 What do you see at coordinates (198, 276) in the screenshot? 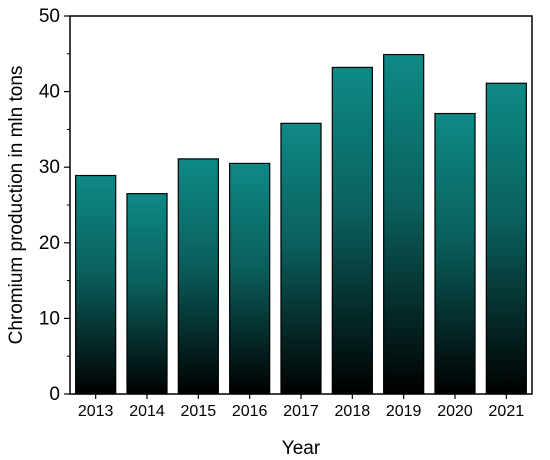
I see `bar-2015` at bounding box center [198, 276].